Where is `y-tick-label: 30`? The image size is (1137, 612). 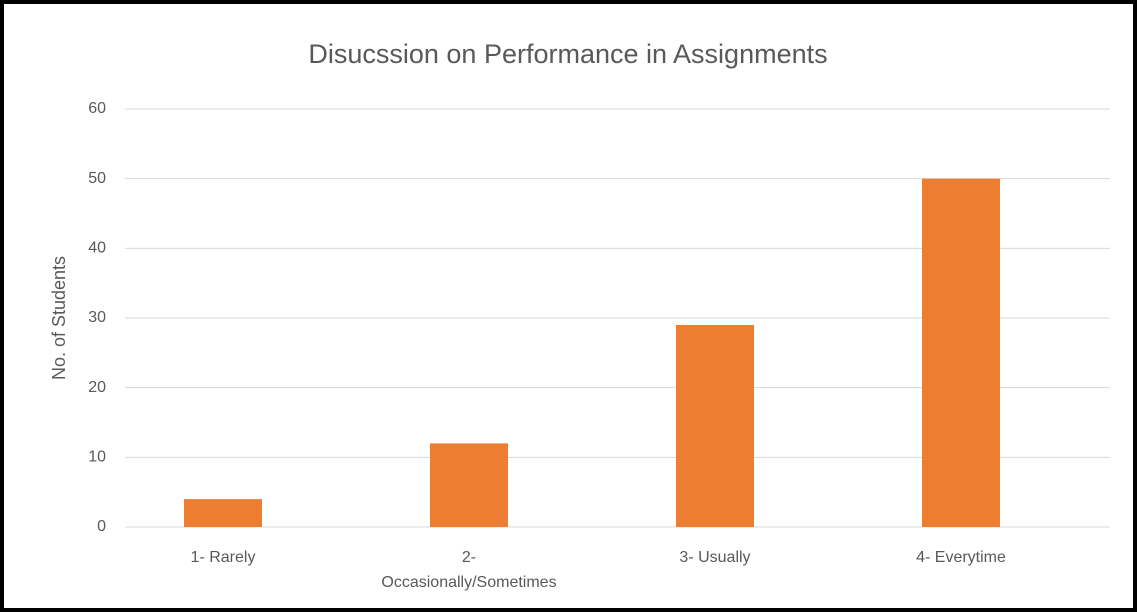 y-tick-label: 30 is located at coordinates (97, 317).